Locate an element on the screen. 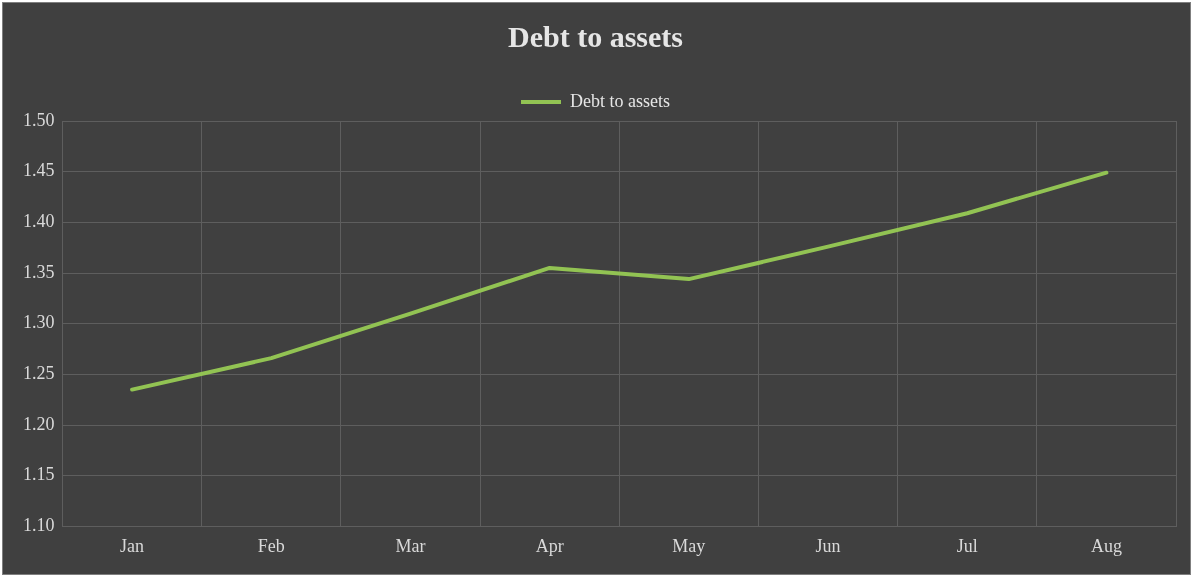 The image size is (1193, 577). x-tick-label: Feb is located at coordinates (271, 545).